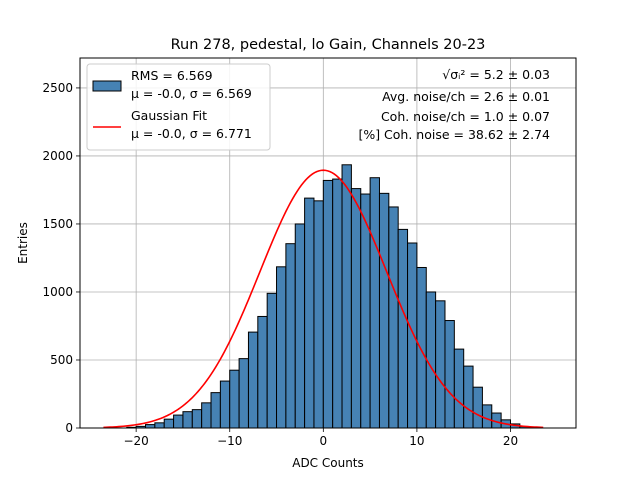 This screenshot has height=480, width=640. Describe the element at coordinates (61, 258) in the screenshot. I see `y-axis: 0 500 1000 1500 2000 2500` at that location.